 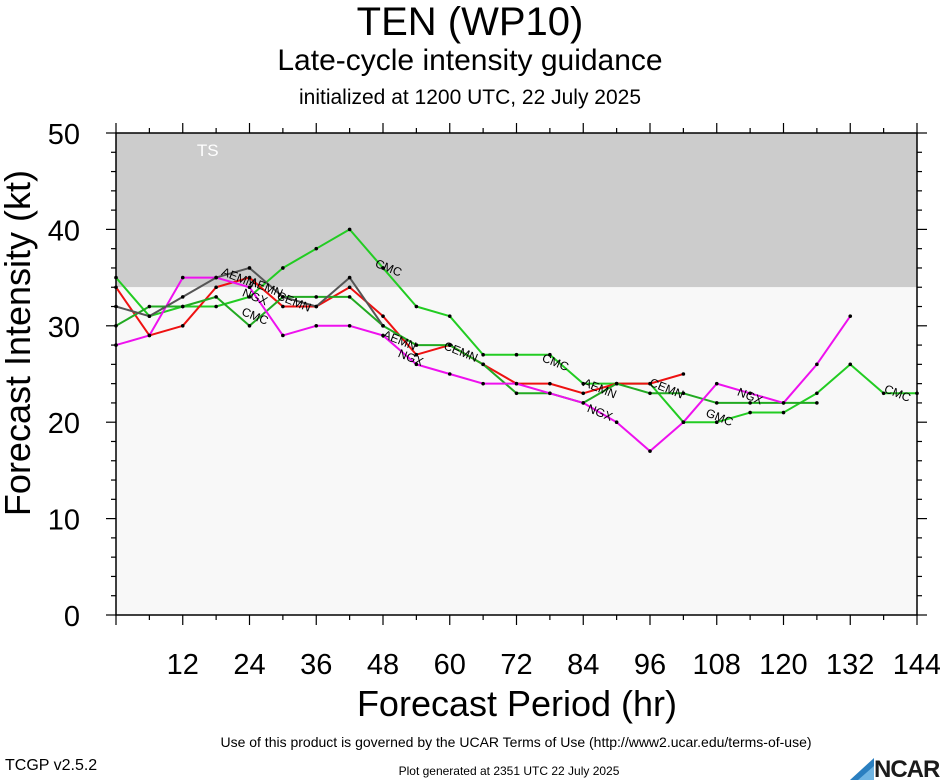 I want to click on ncar-logo-mark-icon, so click(x=862, y=769).